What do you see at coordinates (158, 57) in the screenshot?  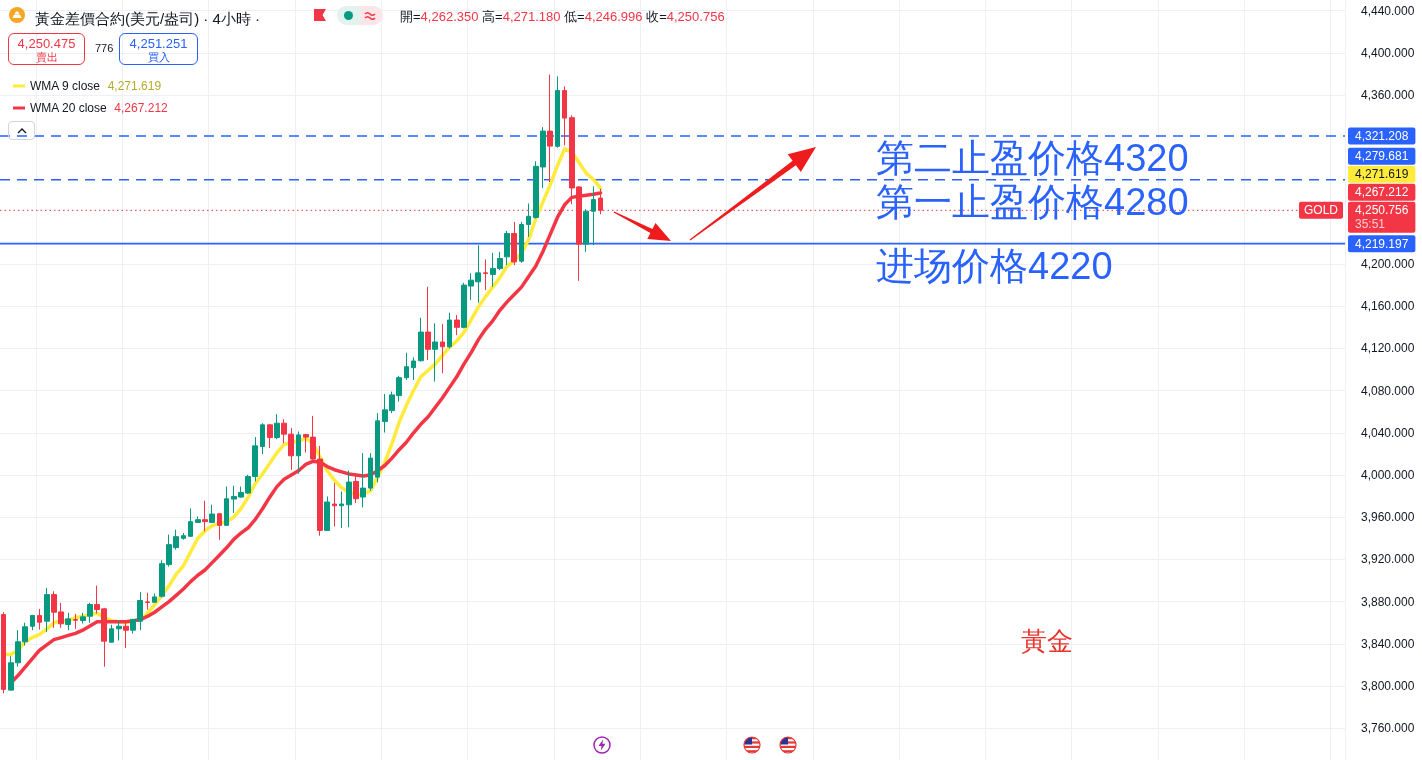 I see `annotation: 買入` at bounding box center [158, 57].